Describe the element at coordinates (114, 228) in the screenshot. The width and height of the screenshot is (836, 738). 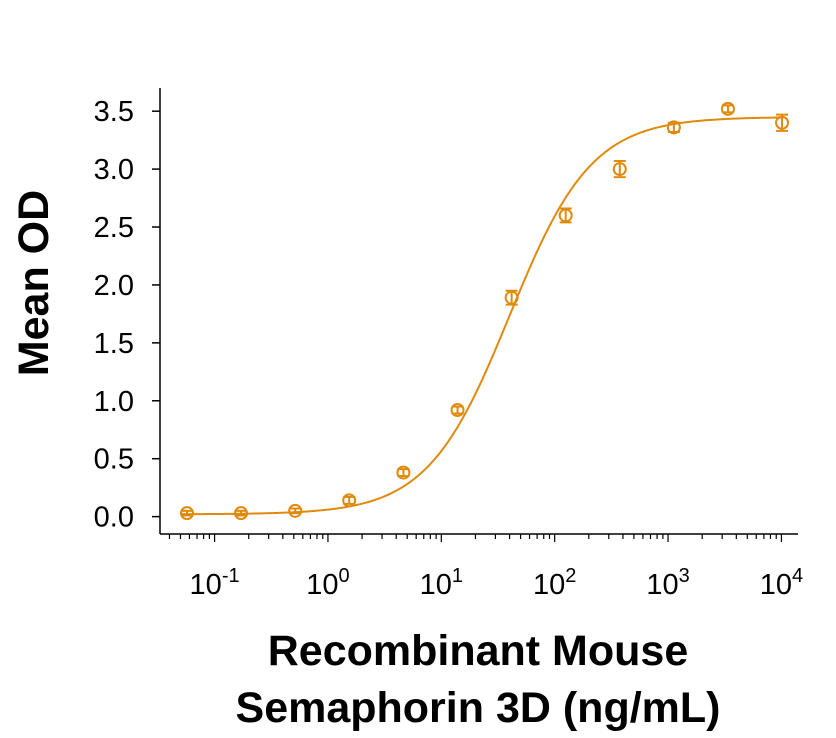
I see `y-tick-label: 2.5` at that location.